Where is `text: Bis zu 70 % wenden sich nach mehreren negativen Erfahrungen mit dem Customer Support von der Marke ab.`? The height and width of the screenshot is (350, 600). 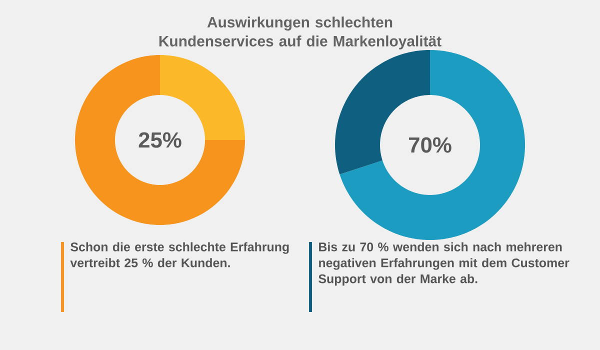
text: Bis zu 70 % wenden sich nach mehreren negativen Erfahrungen mit dem Customer Support von der Marke ab. is located at coordinates (444, 264).